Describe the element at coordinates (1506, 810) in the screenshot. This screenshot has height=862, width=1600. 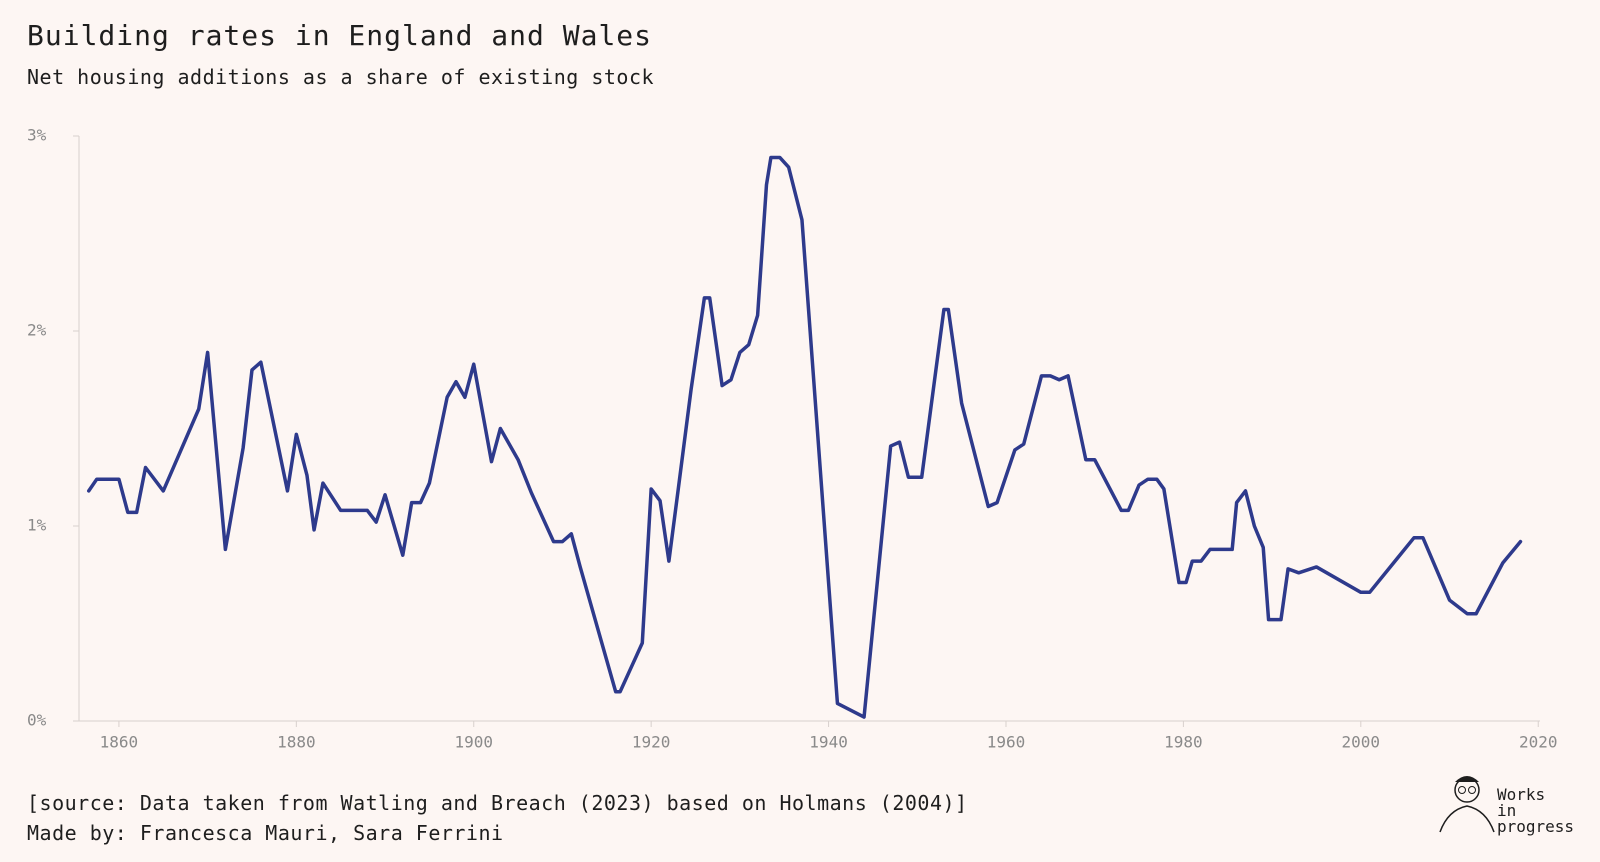
I see `logo-text: in` at that location.